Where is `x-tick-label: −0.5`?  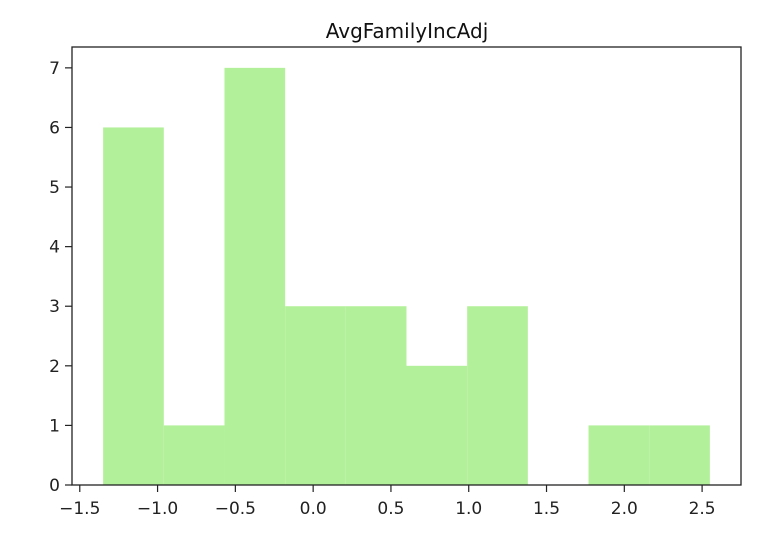
x-tick-label: −0.5 is located at coordinates (235, 509).